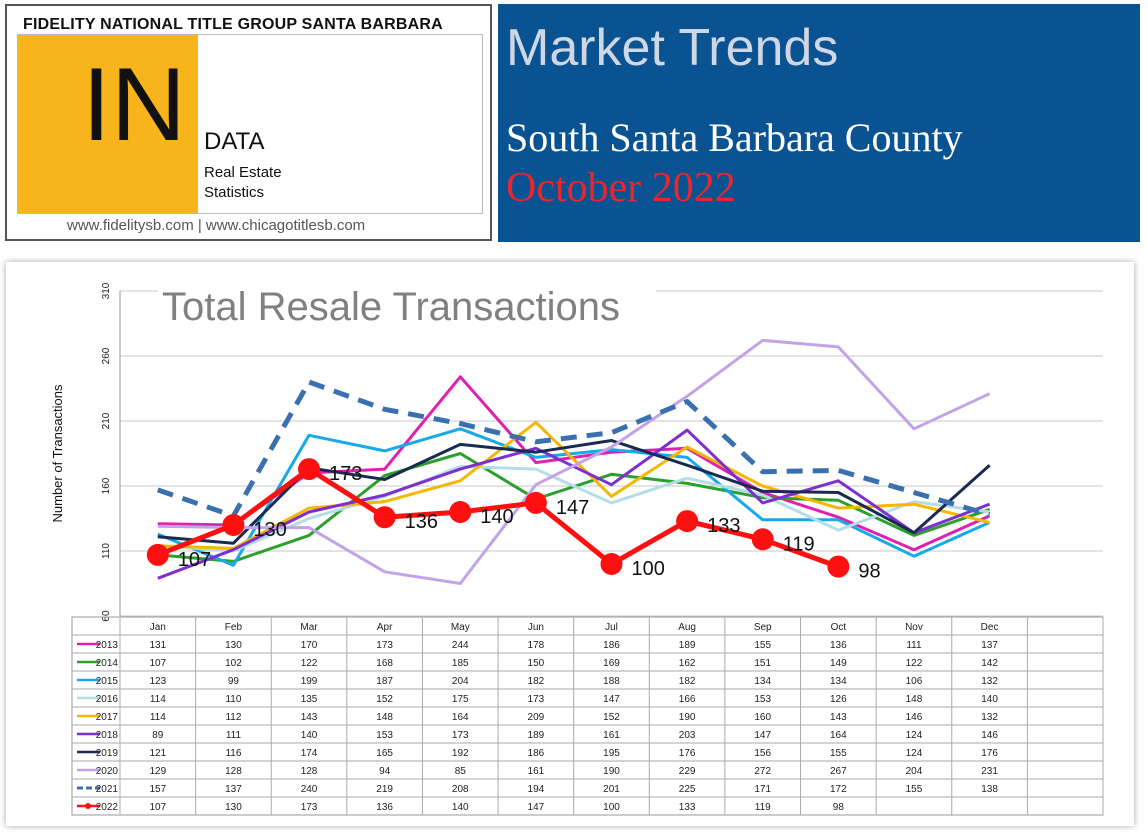 The width and height of the screenshot is (1148, 834). What do you see at coordinates (157, 771) in the screenshot?
I see `table-cell: 129` at bounding box center [157, 771].